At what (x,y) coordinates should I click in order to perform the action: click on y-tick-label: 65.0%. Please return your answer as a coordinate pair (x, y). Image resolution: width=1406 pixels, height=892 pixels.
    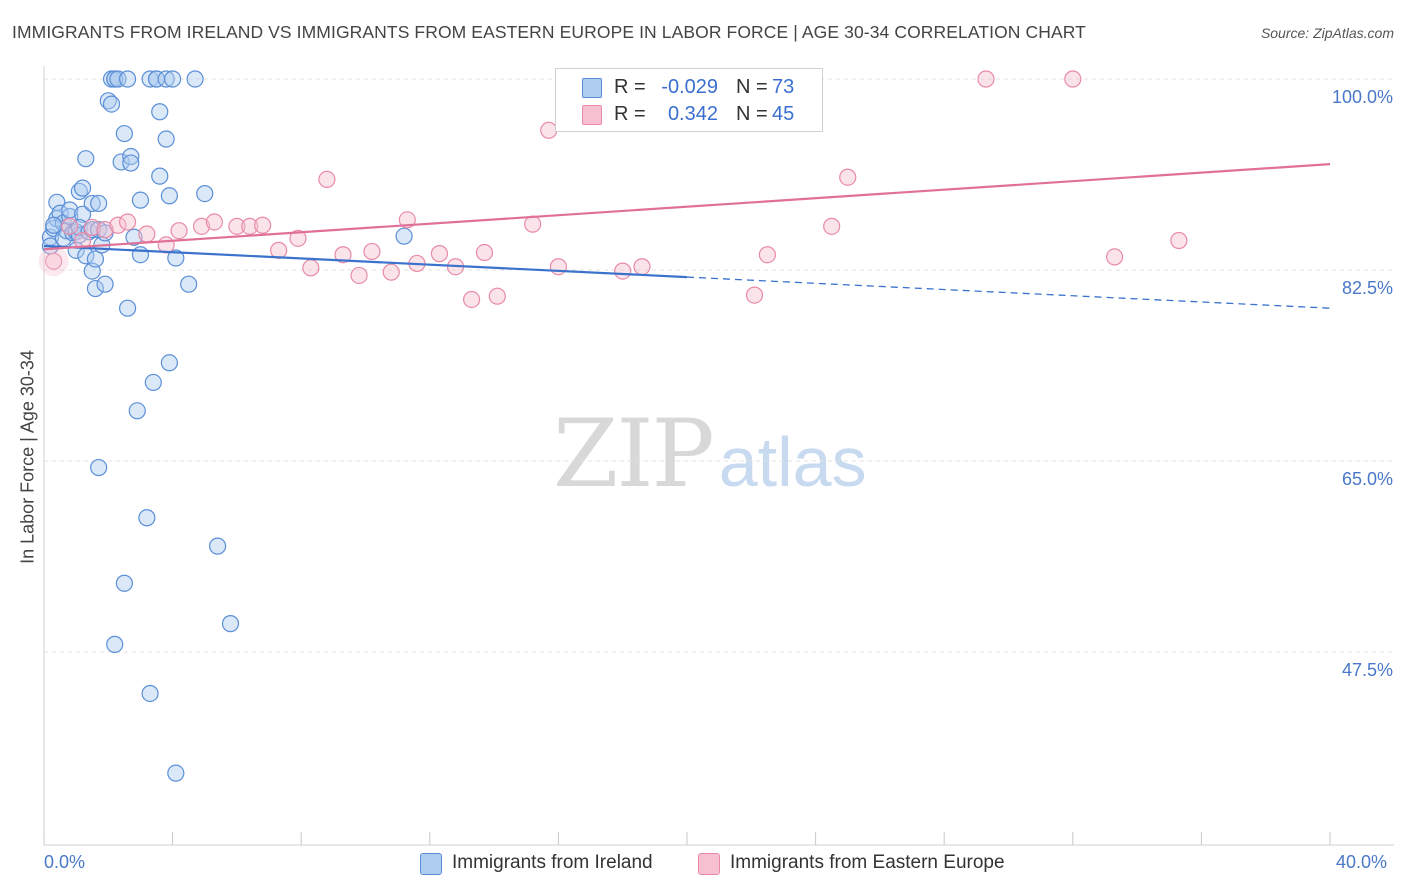
    Looking at the image, I should click on (1367, 479).